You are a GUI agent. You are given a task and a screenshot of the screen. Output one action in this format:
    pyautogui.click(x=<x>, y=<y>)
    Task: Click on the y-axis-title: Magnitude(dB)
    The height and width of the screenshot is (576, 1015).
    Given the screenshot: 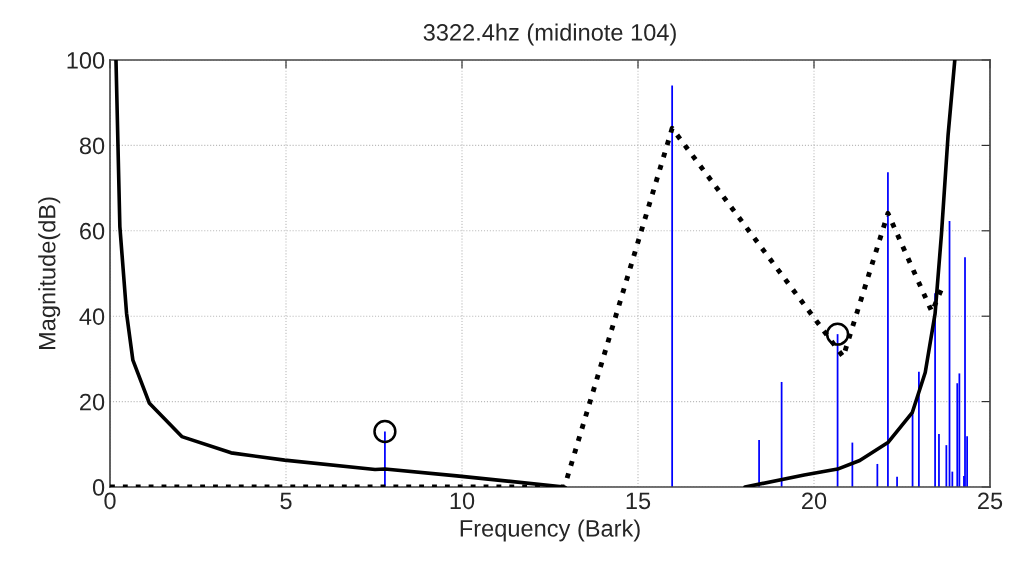 What is the action you would take?
    pyautogui.click(x=49, y=273)
    